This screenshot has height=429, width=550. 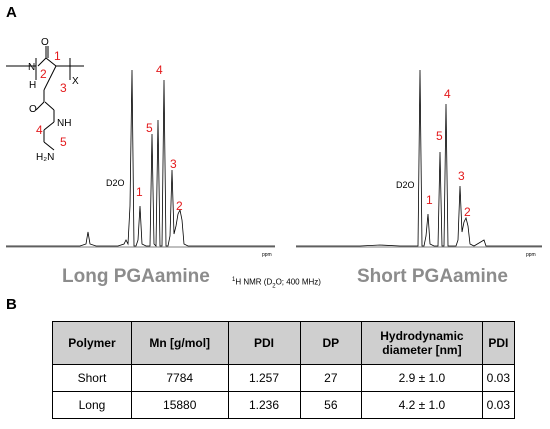 What do you see at coordinates (461, 176) in the screenshot?
I see `peak-label-short-3: 3` at bounding box center [461, 176].